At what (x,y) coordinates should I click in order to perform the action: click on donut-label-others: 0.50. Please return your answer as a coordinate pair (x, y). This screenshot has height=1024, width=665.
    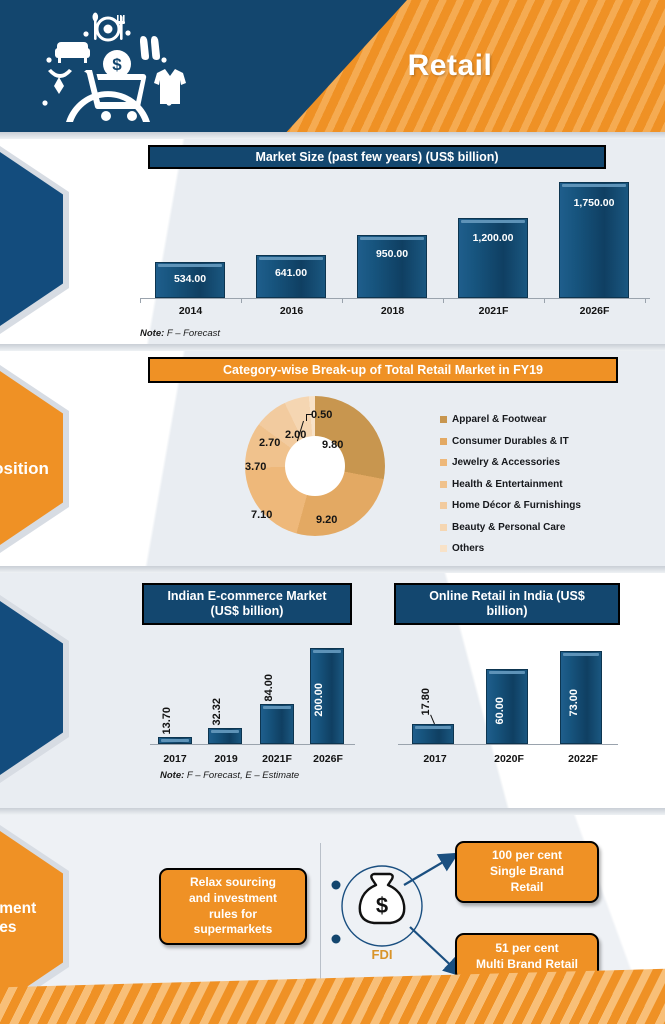
    Looking at the image, I should click on (322, 415).